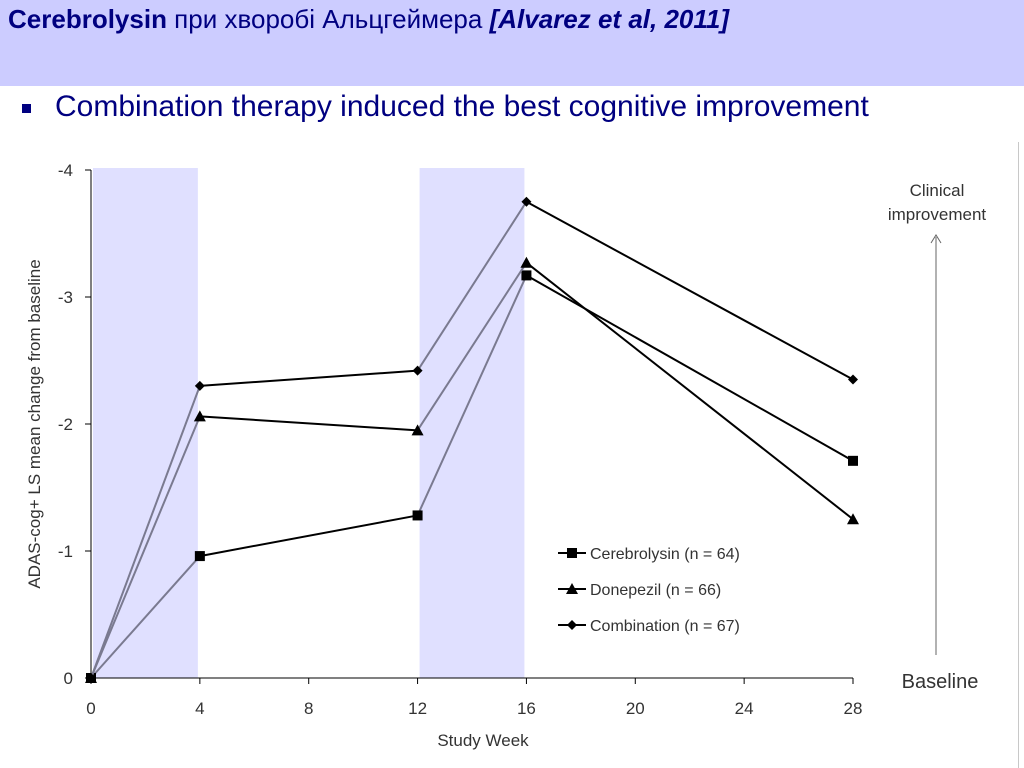  What do you see at coordinates (937, 214) in the screenshot?
I see `improvement-label-line2: improvement` at bounding box center [937, 214].